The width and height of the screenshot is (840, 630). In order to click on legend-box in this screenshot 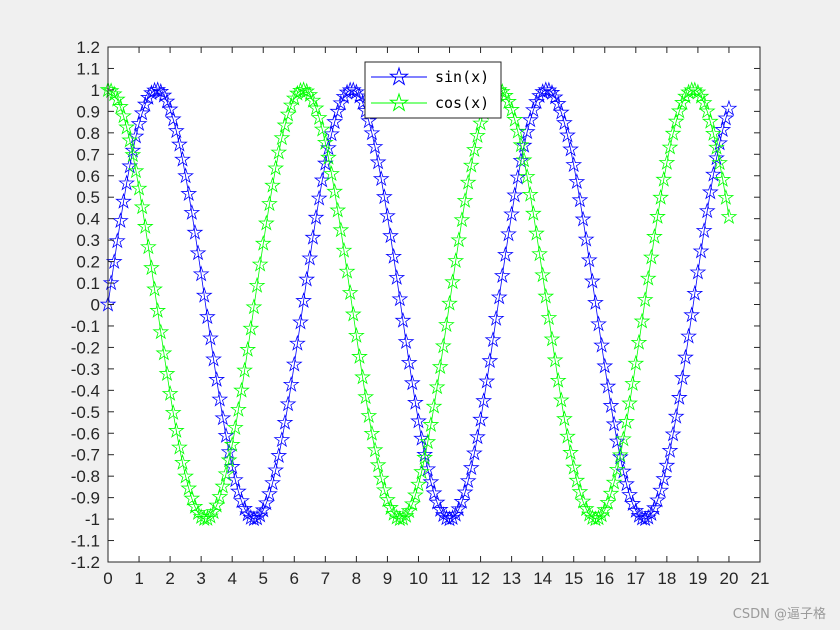, I will do `click(433, 90)`.